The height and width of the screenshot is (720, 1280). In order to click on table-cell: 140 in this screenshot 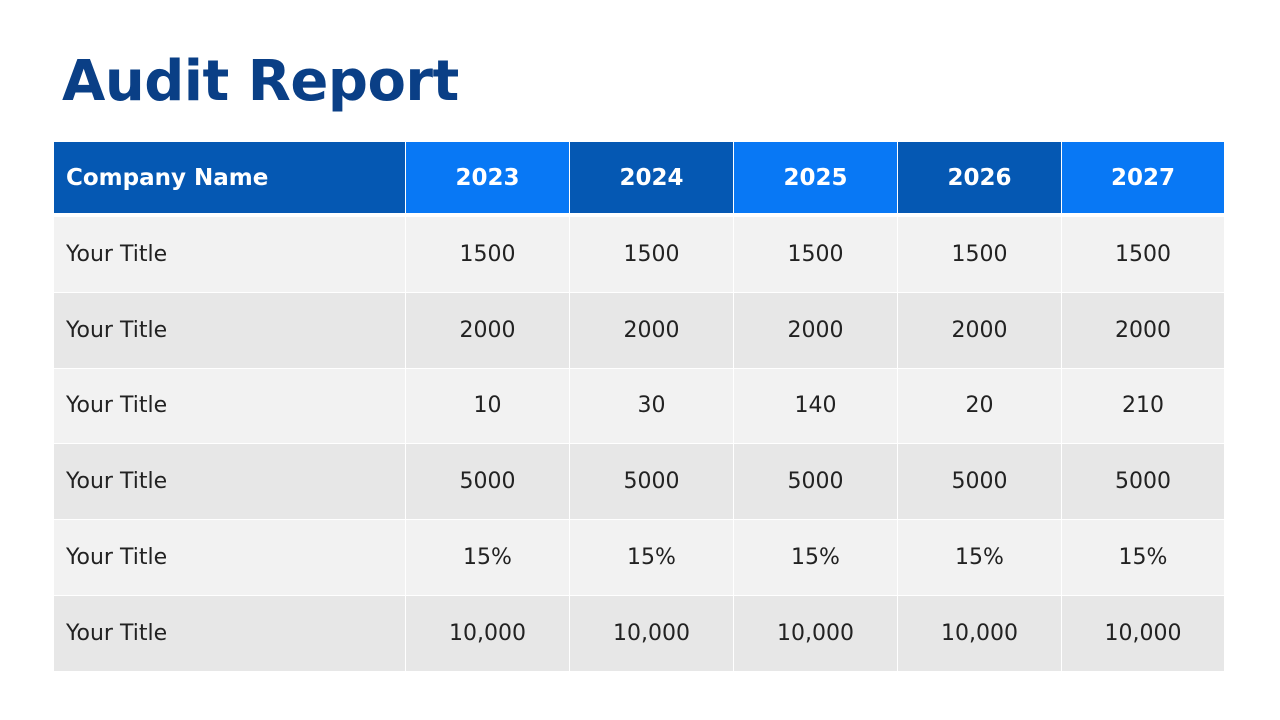, I will do `click(815, 405)`.